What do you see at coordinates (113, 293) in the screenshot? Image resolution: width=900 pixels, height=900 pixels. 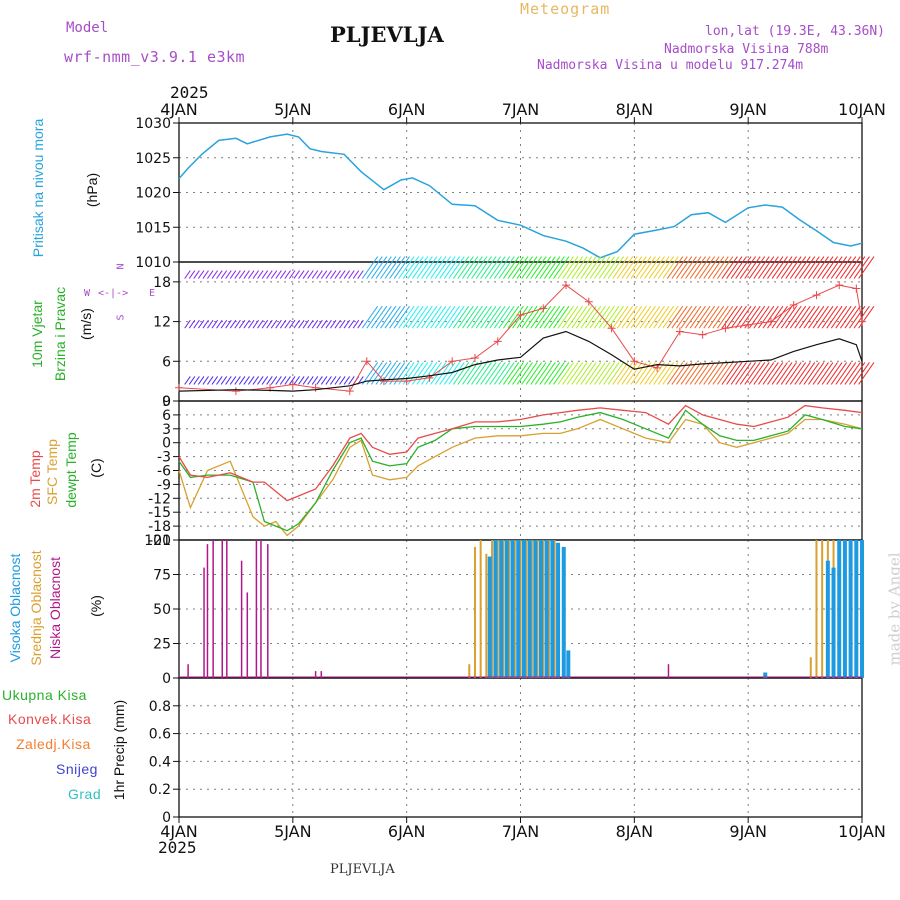 I see `direction-legend-arrows: <-|->` at bounding box center [113, 293].